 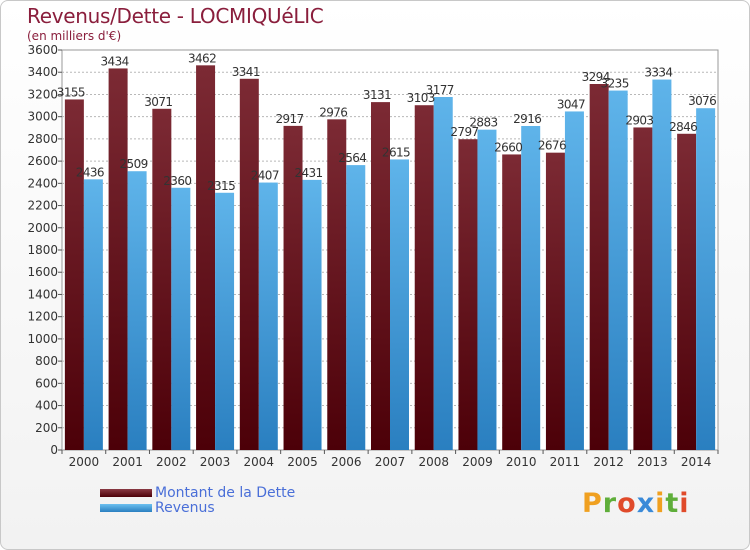 I want to click on x-tick-label: 2012, so click(x=608, y=462).